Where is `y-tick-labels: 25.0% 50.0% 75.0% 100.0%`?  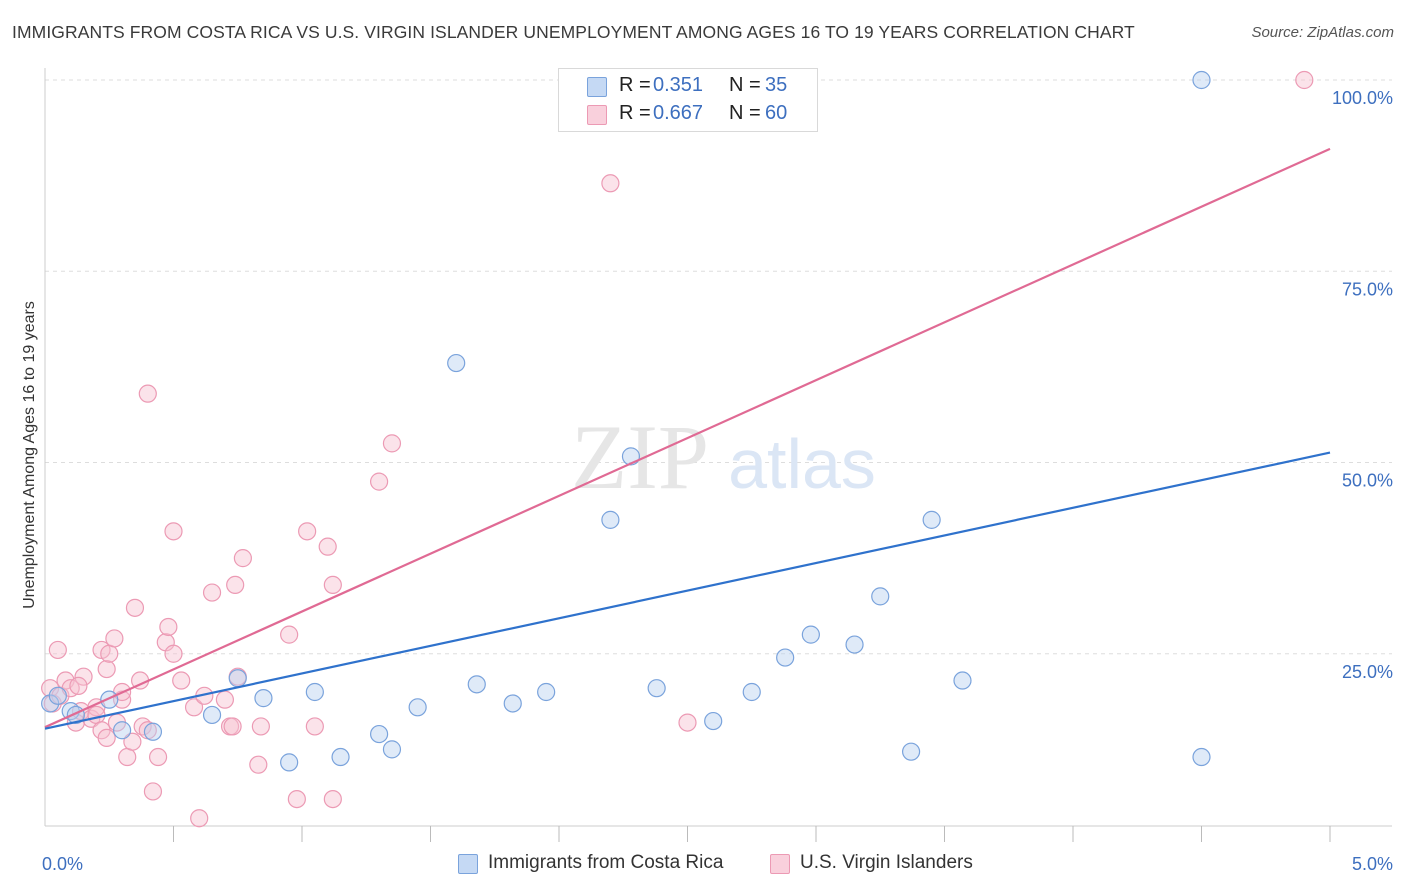
y-tick-labels: 25.0% 50.0% 75.0% 100.0% is located at coordinates (1362, 385).